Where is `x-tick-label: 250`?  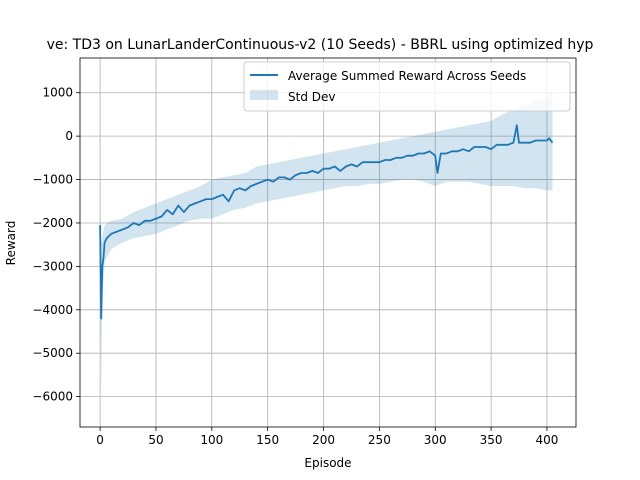
x-tick-label: 250 is located at coordinates (379, 440).